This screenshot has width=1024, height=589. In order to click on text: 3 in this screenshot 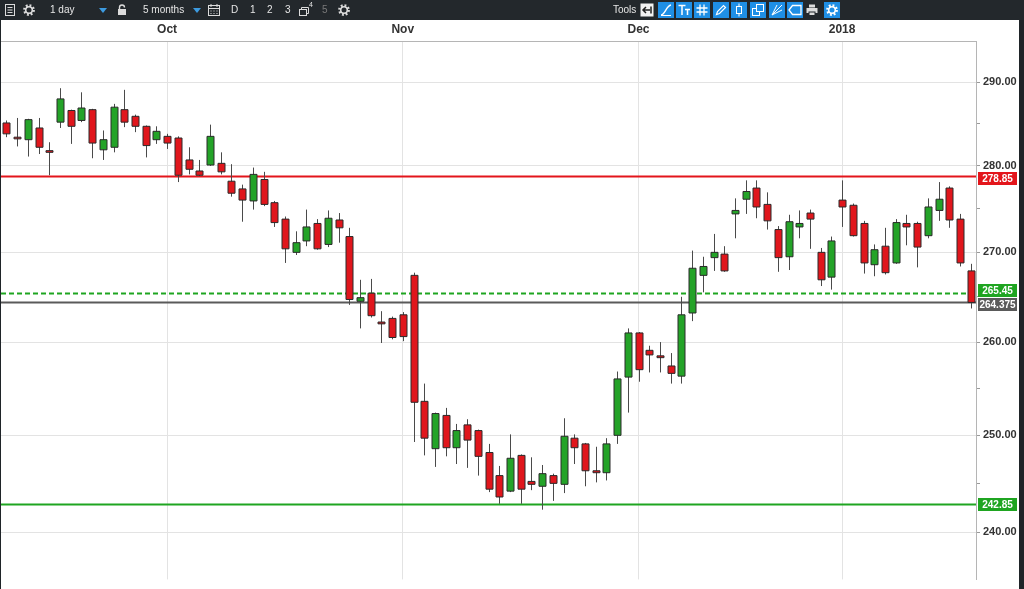, I will do `click(288, 10)`.